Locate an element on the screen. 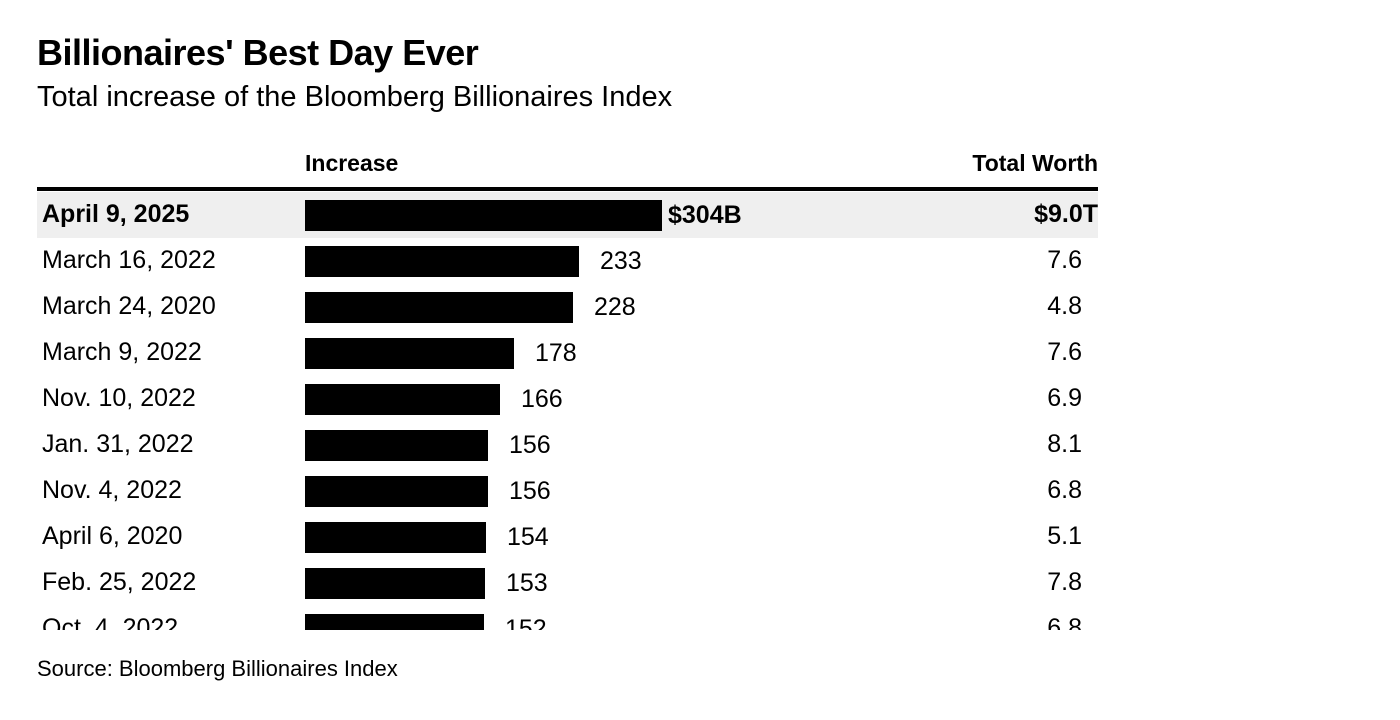  row-date-label: Nov. 10, 2022 is located at coordinates (119, 398).